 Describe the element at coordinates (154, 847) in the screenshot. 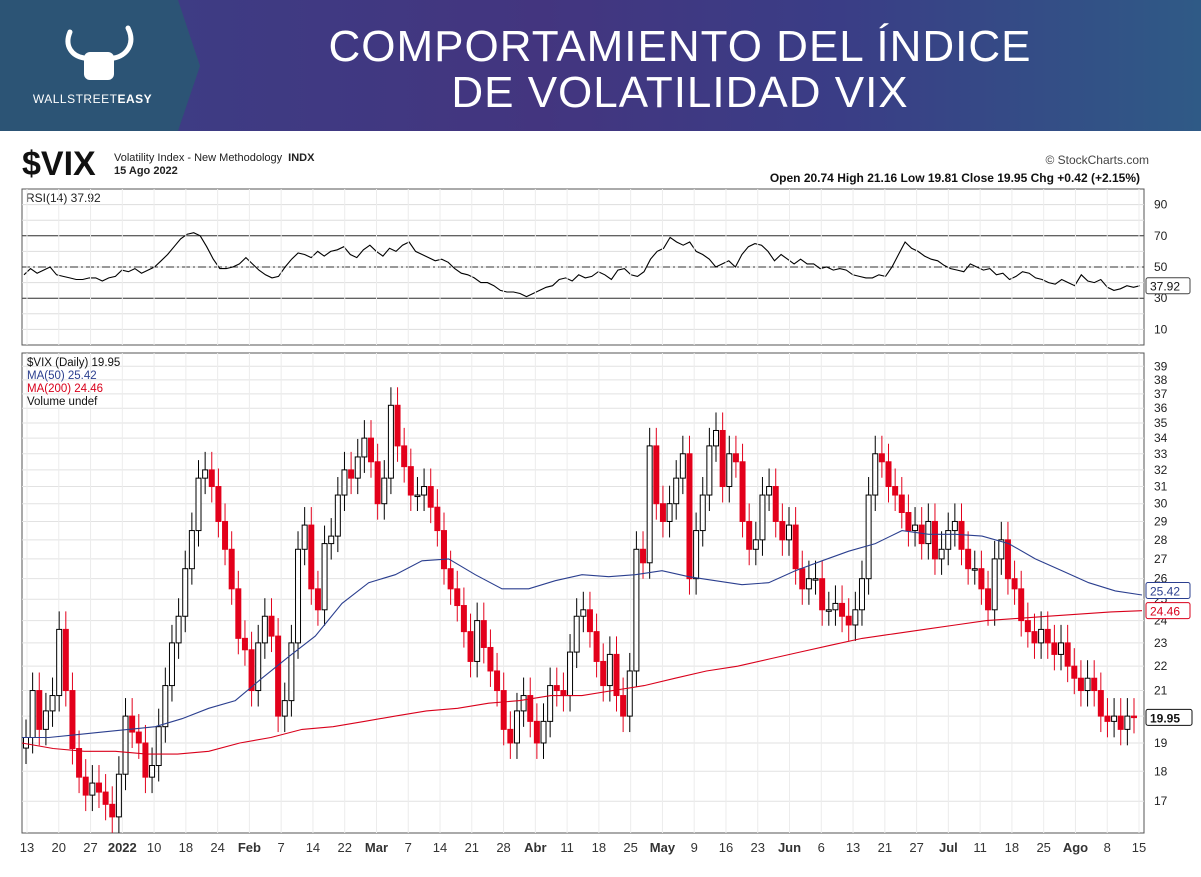

I see `x-tick-label: 10` at that location.